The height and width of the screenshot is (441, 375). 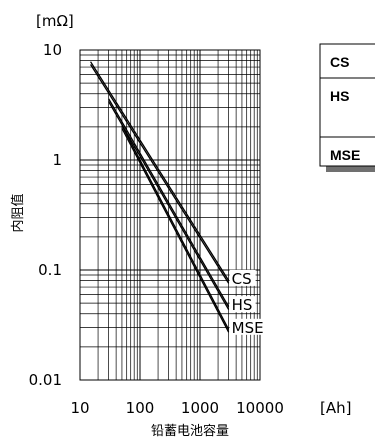 What do you see at coordinates (57, 160) in the screenshot?
I see `y-tick-label: 1` at bounding box center [57, 160].